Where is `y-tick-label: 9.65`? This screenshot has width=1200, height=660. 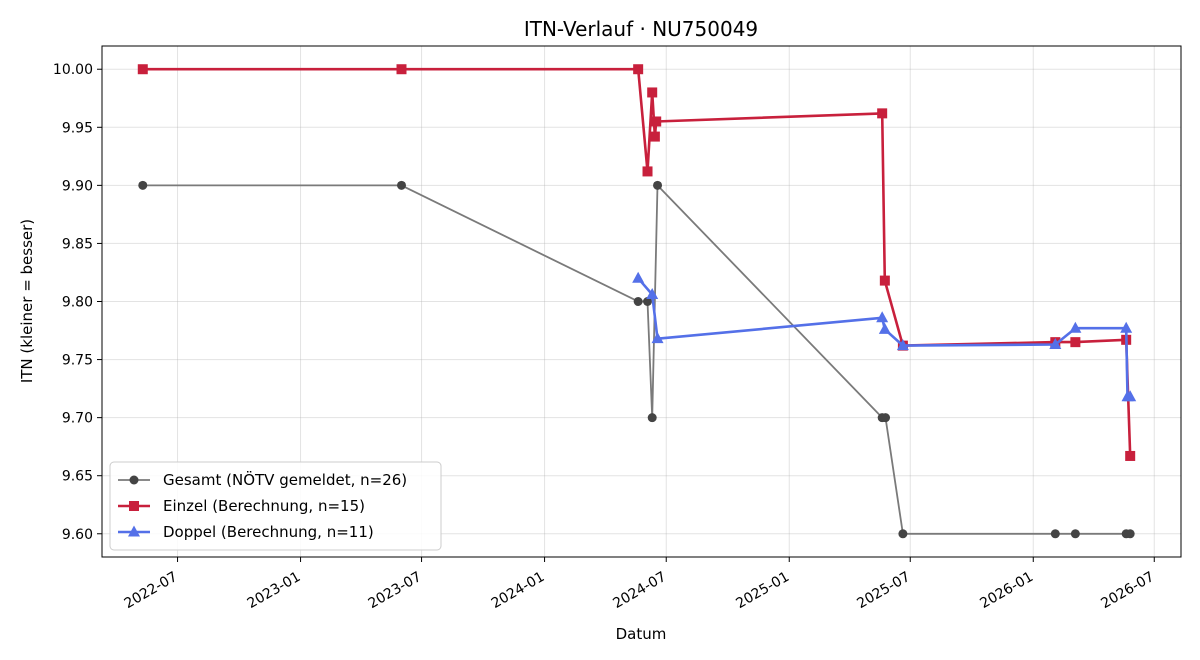 y-tick-label: 9.65 is located at coordinates (77, 477).